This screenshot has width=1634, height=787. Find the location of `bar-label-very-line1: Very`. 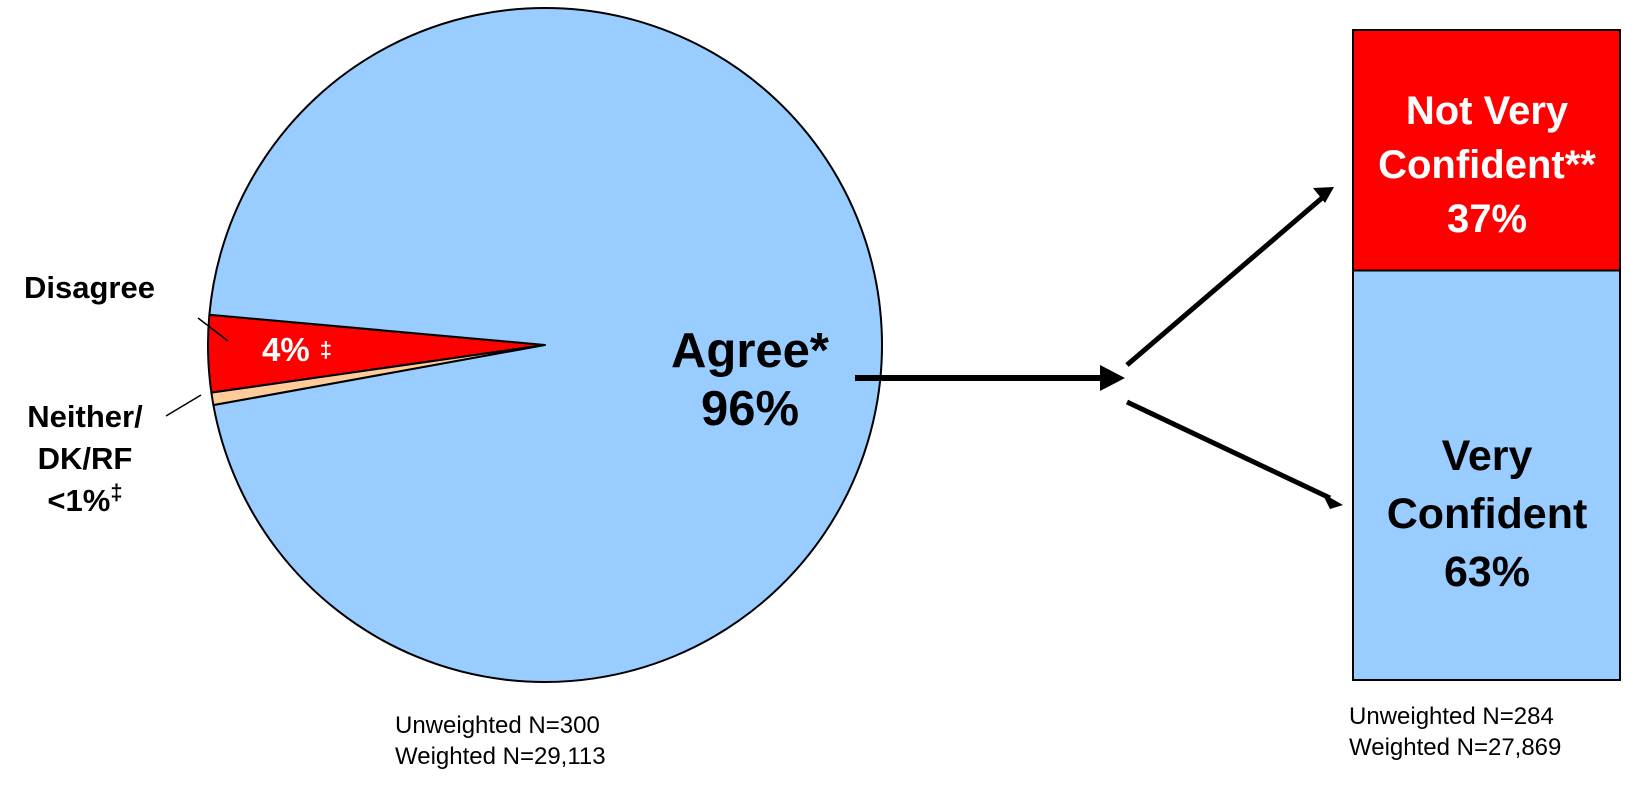

bar-label-very-line1: Very is located at coordinates (1487, 456).